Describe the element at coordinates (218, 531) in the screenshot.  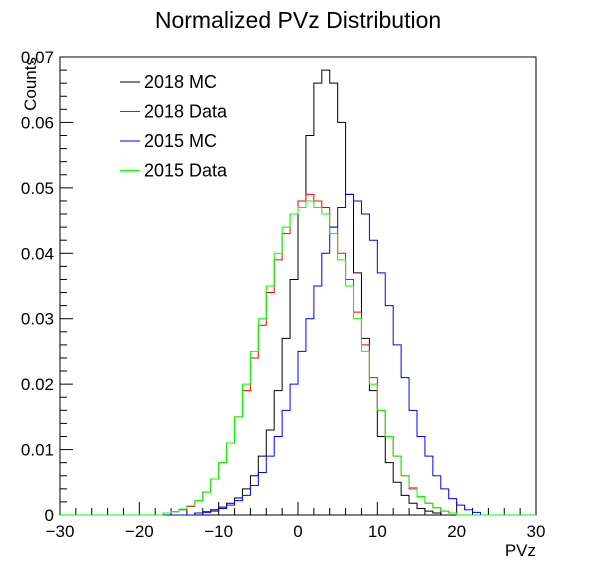
I see `x-tick-label: −10` at that location.